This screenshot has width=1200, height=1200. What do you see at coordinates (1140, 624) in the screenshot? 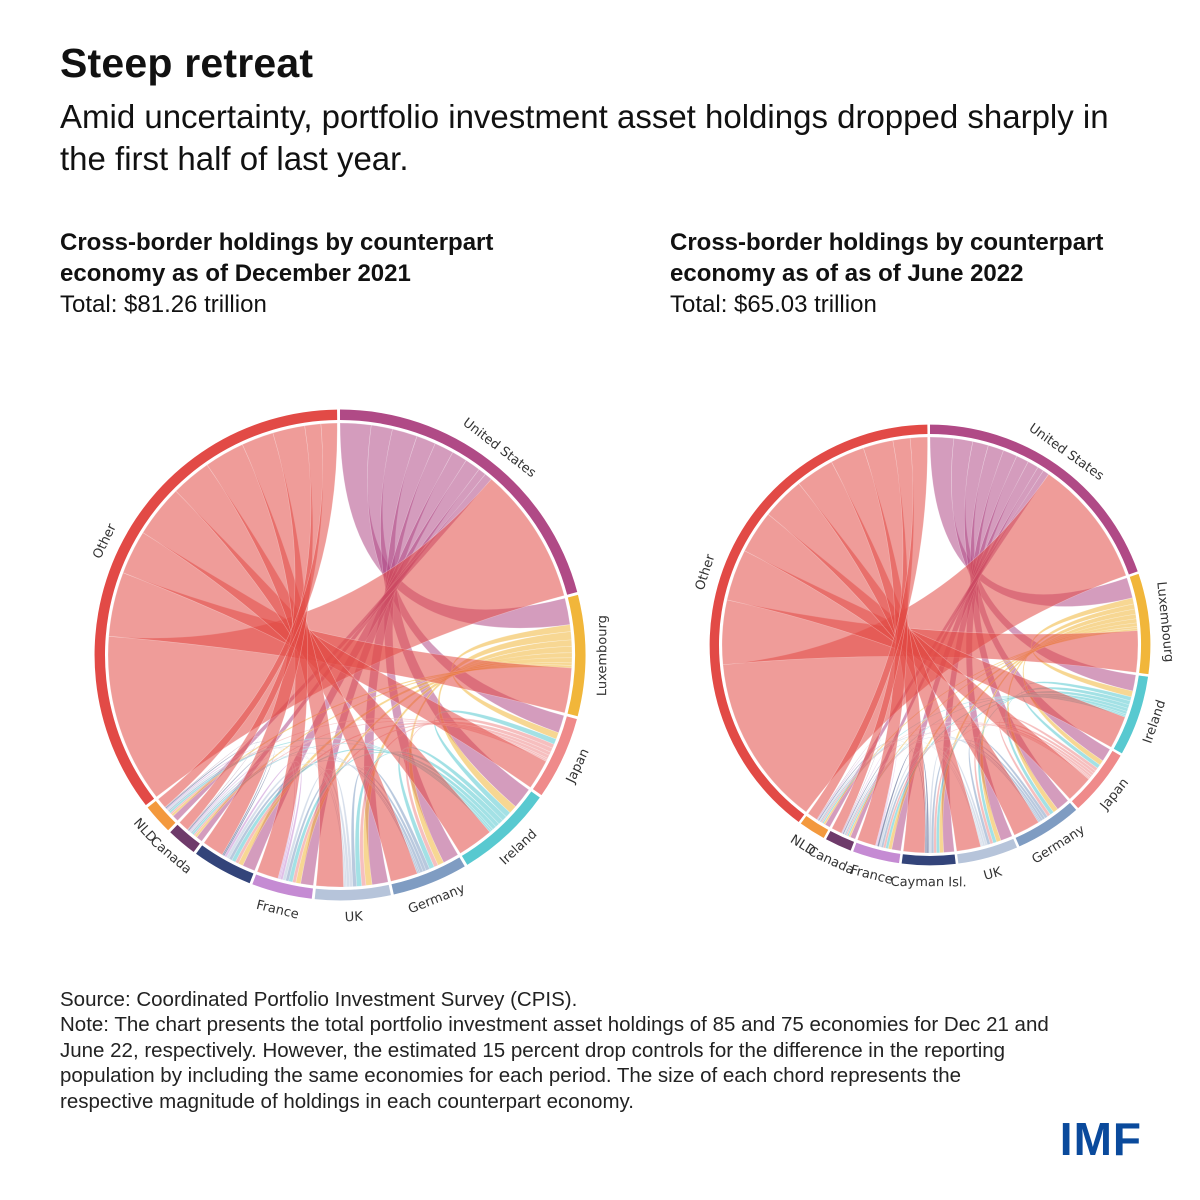
I see `jun22-arc-luxembourg` at bounding box center [1140, 624].